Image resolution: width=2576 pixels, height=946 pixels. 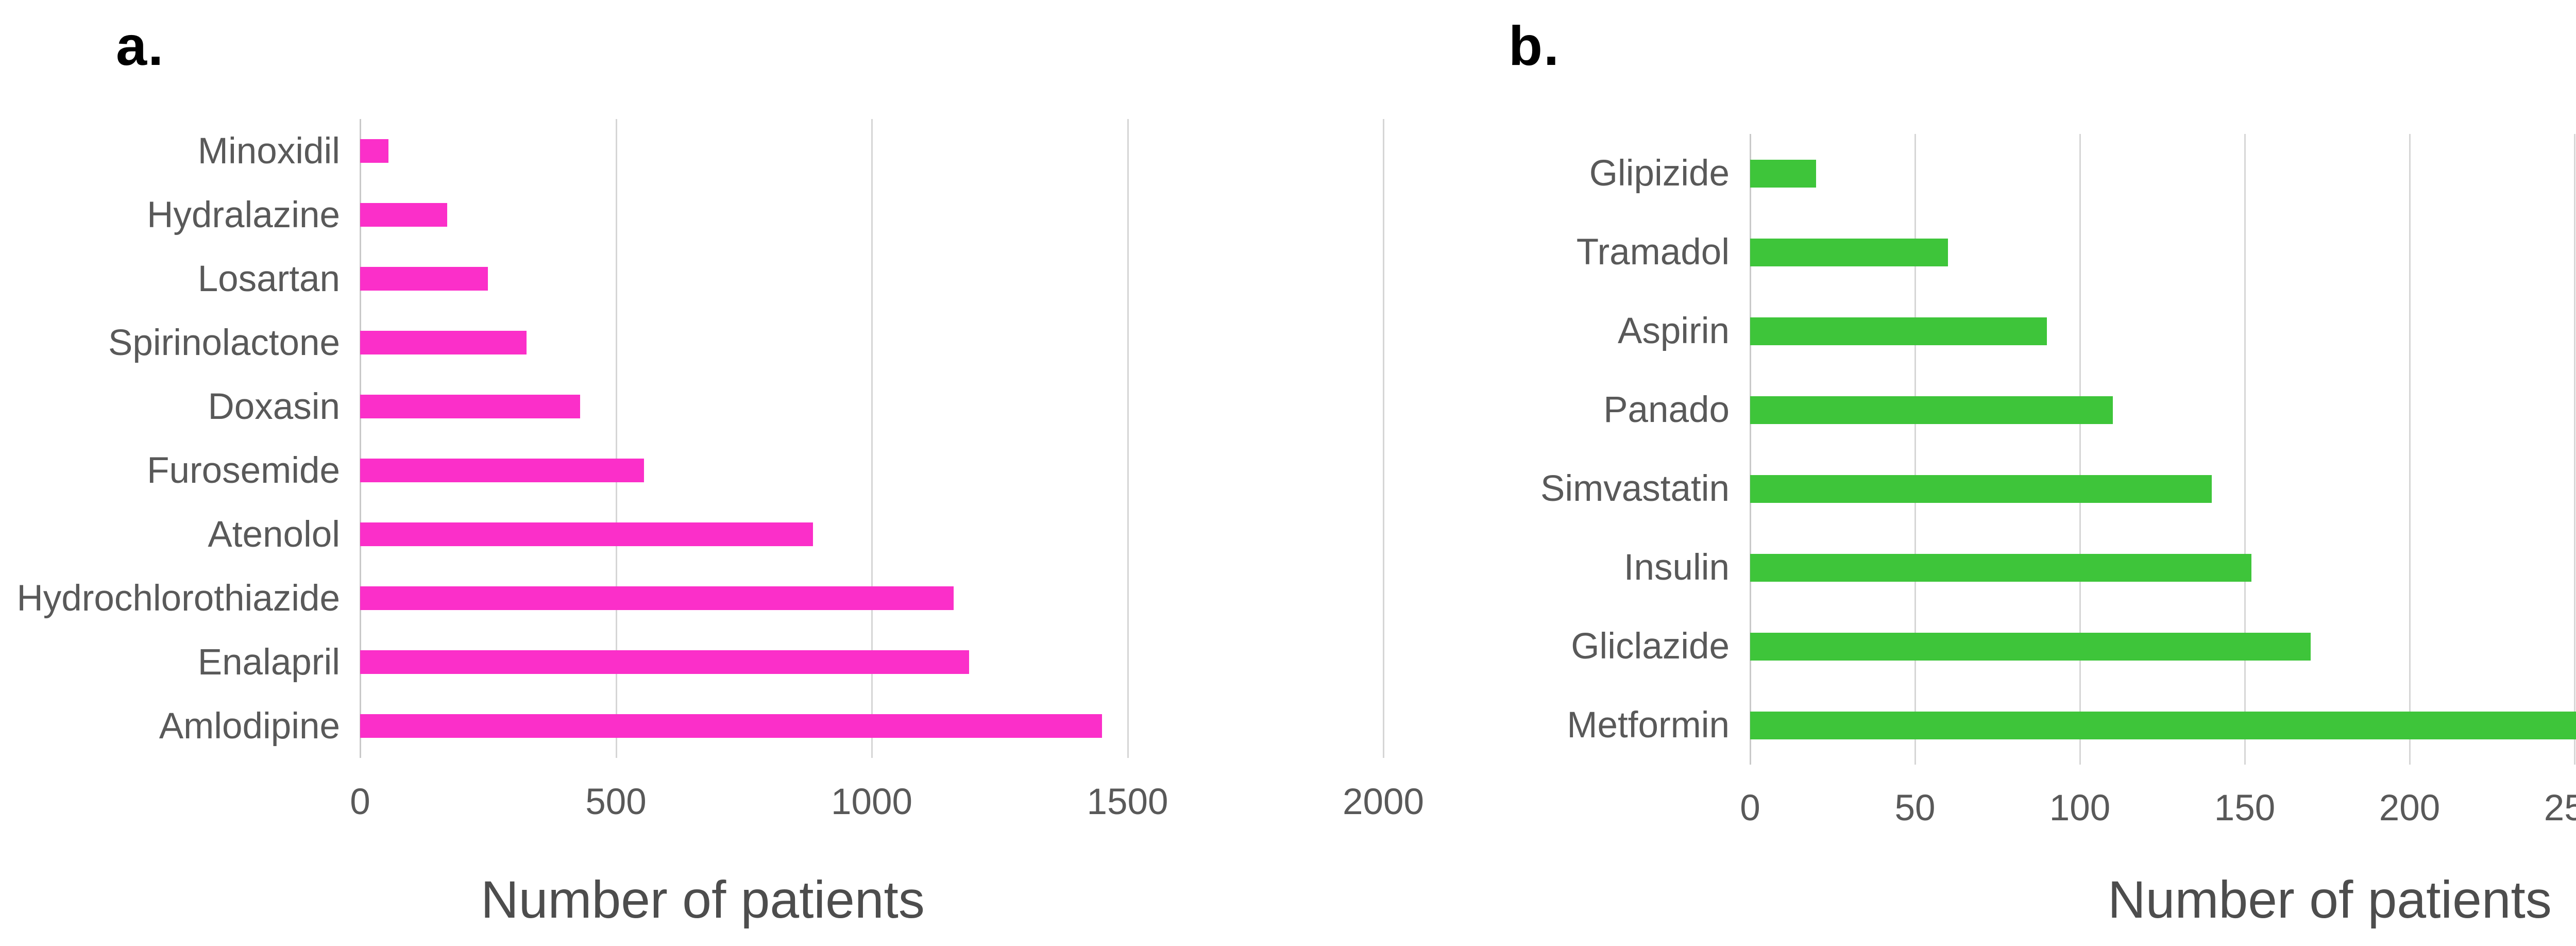 What do you see at coordinates (616, 802) in the screenshot?
I see `x-tick-label-500: 500` at bounding box center [616, 802].